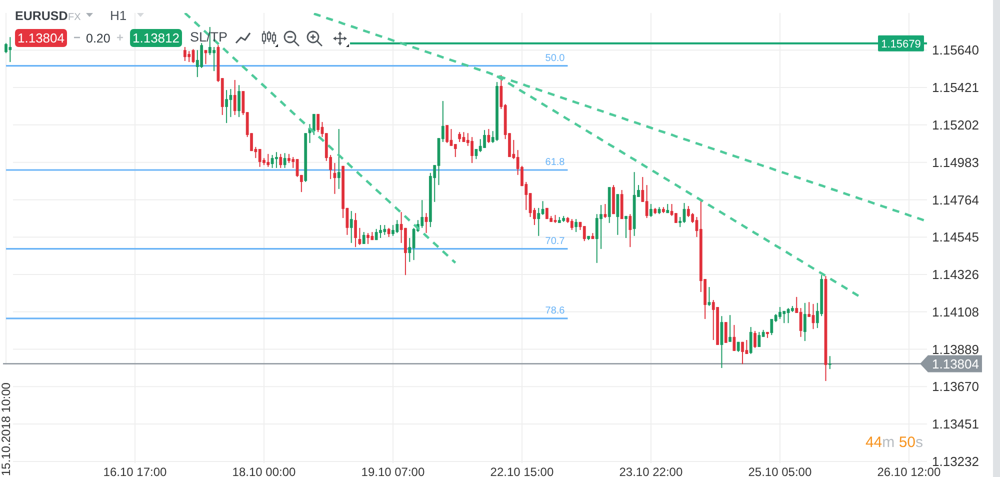 Image resolution: width=1000 pixels, height=477 pixels. What do you see at coordinates (522, 471) in the screenshot?
I see `x-tick-label: 22.10 15:00` at bounding box center [522, 471].